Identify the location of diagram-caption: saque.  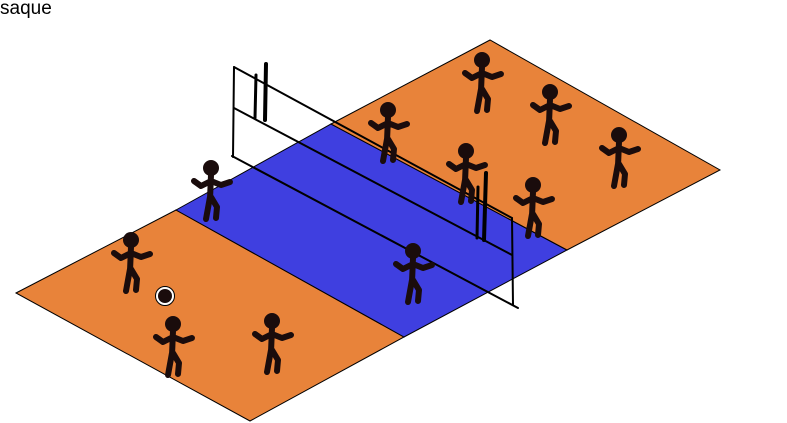
(26, 9).